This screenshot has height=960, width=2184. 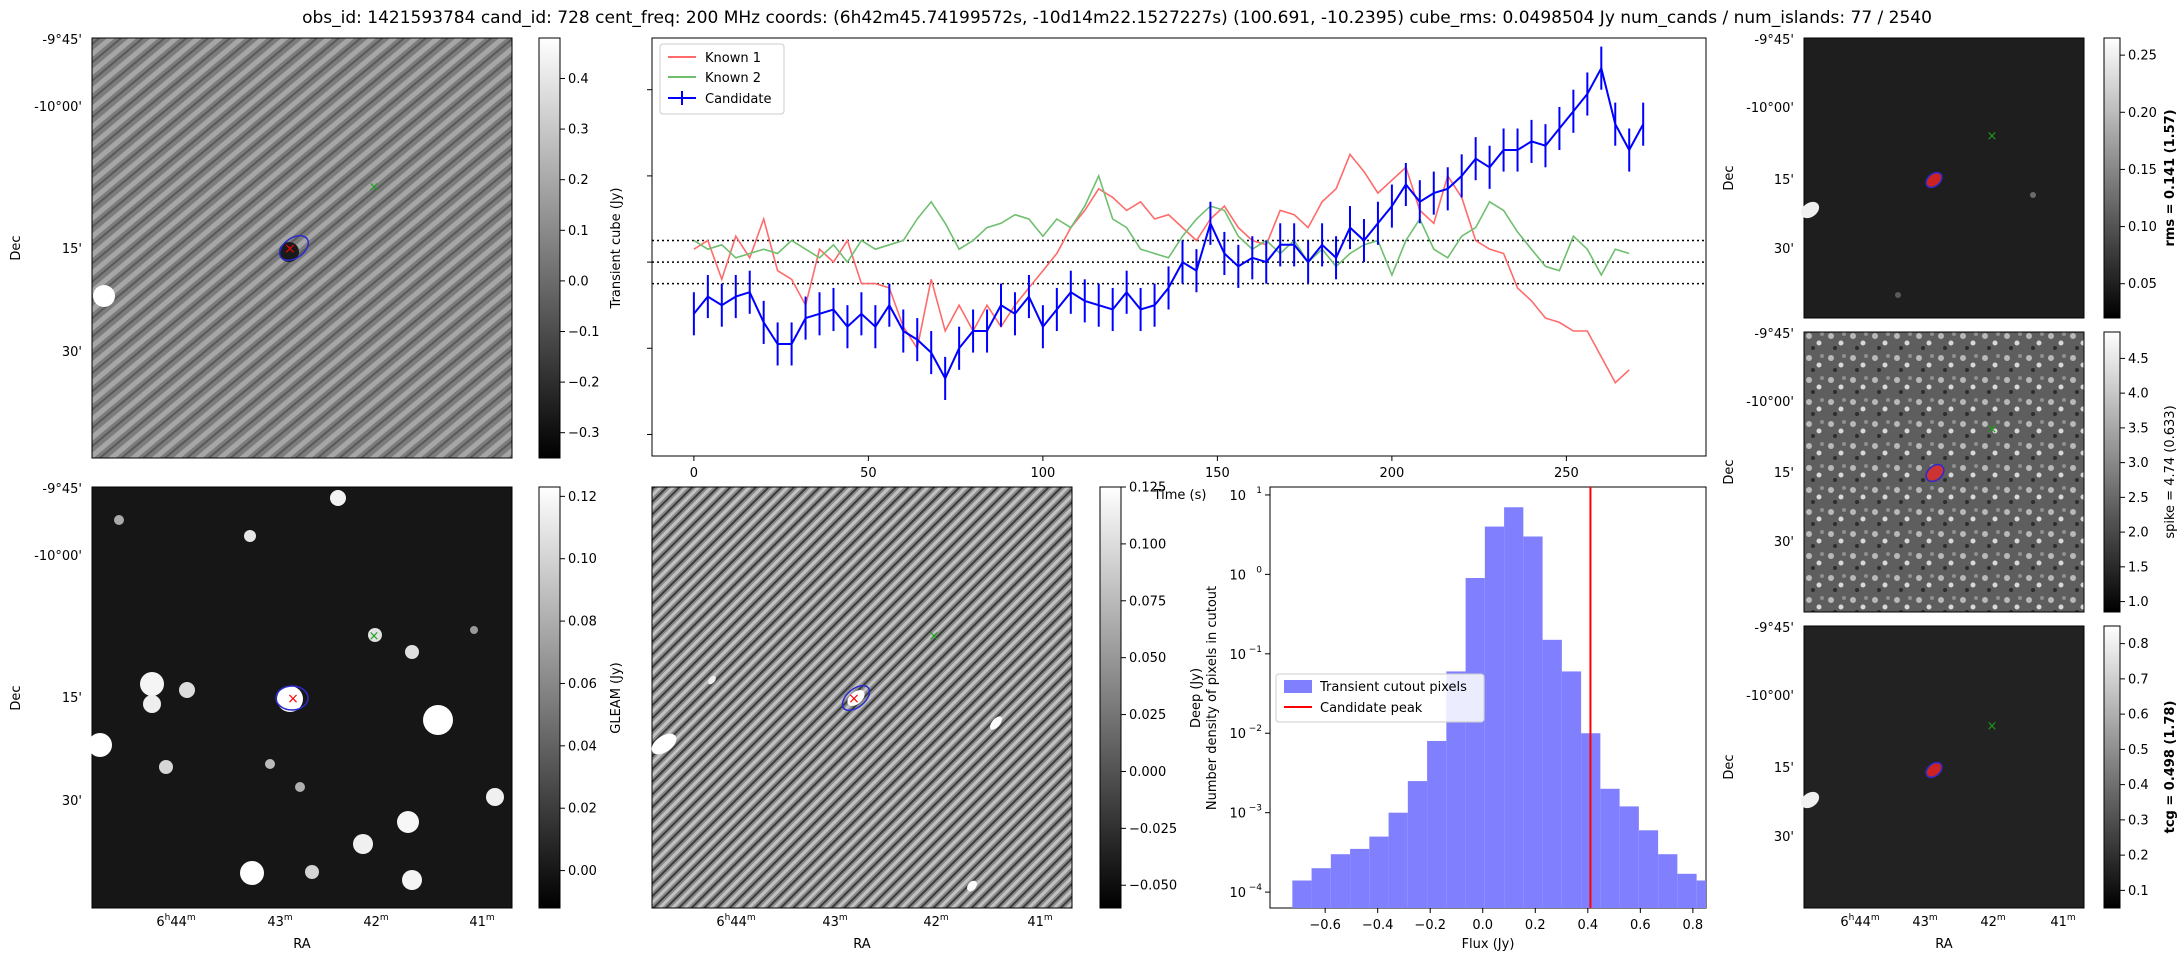 What do you see at coordinates (1810, 800) in the screenshot?
I see `bright-source-edge` at bounding box center [1810, 800].